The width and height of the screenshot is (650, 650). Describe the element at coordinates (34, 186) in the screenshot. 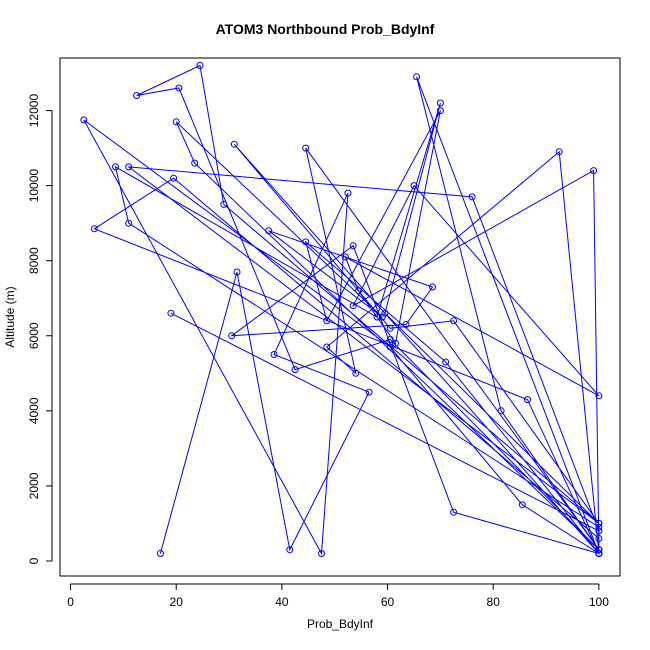

I see `y-tick-label: 10000` at that location.